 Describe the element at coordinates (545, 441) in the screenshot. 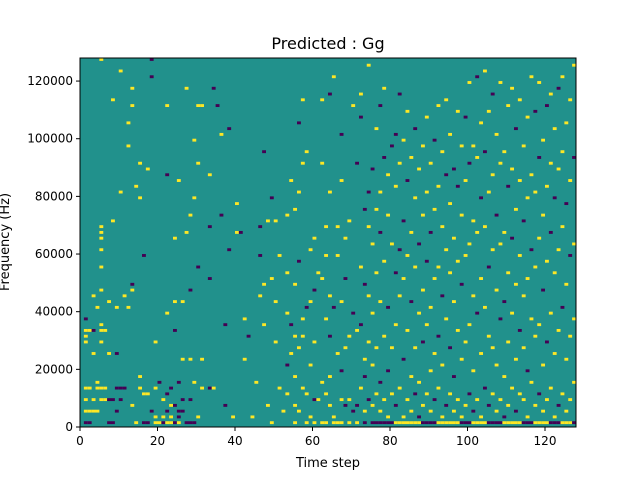

I see `x-tick-label: 120` at that location.